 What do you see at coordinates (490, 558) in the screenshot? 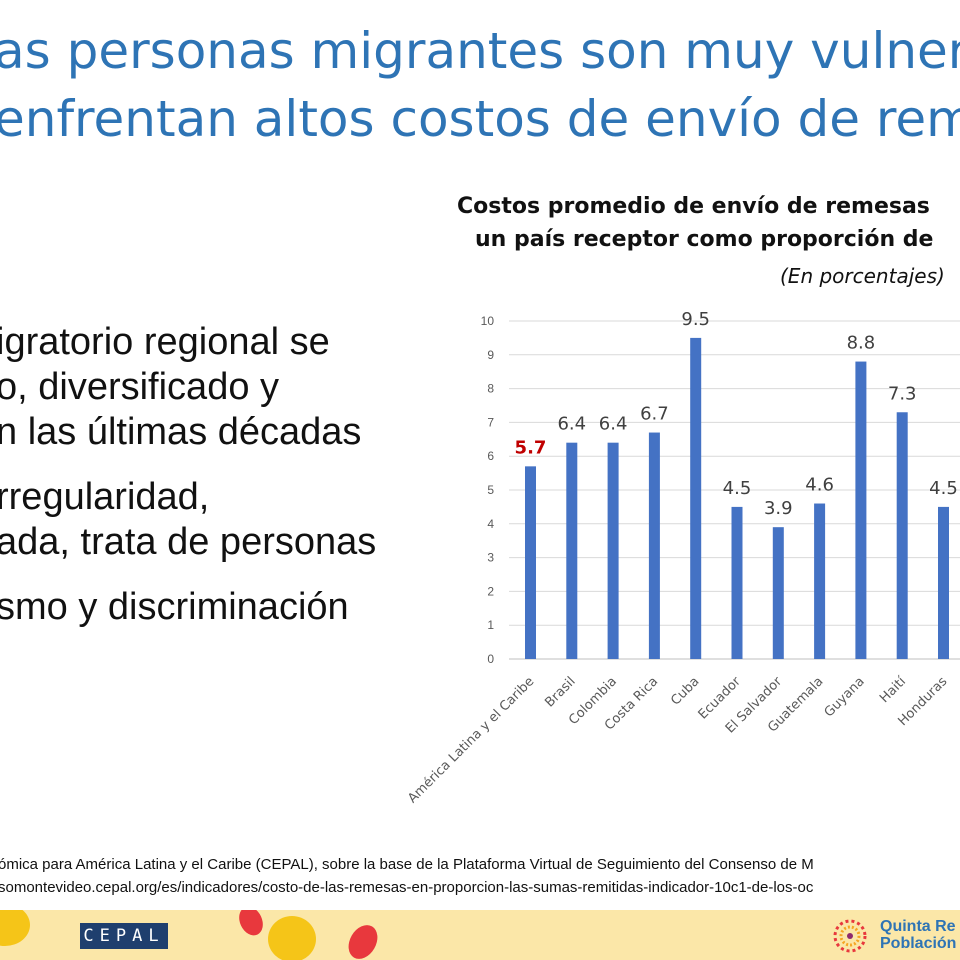
I see `y-tick-label: 3` at bounding box center [490, 558].